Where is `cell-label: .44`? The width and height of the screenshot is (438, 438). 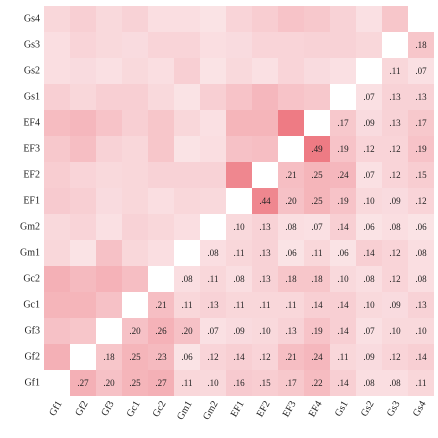 cell-label: .44 is located at coordinates (265, 201).